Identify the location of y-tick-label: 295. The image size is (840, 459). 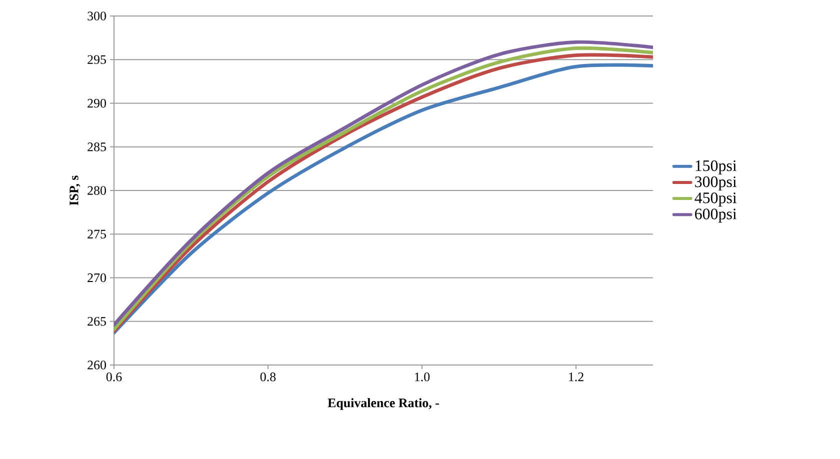
(97, 59).